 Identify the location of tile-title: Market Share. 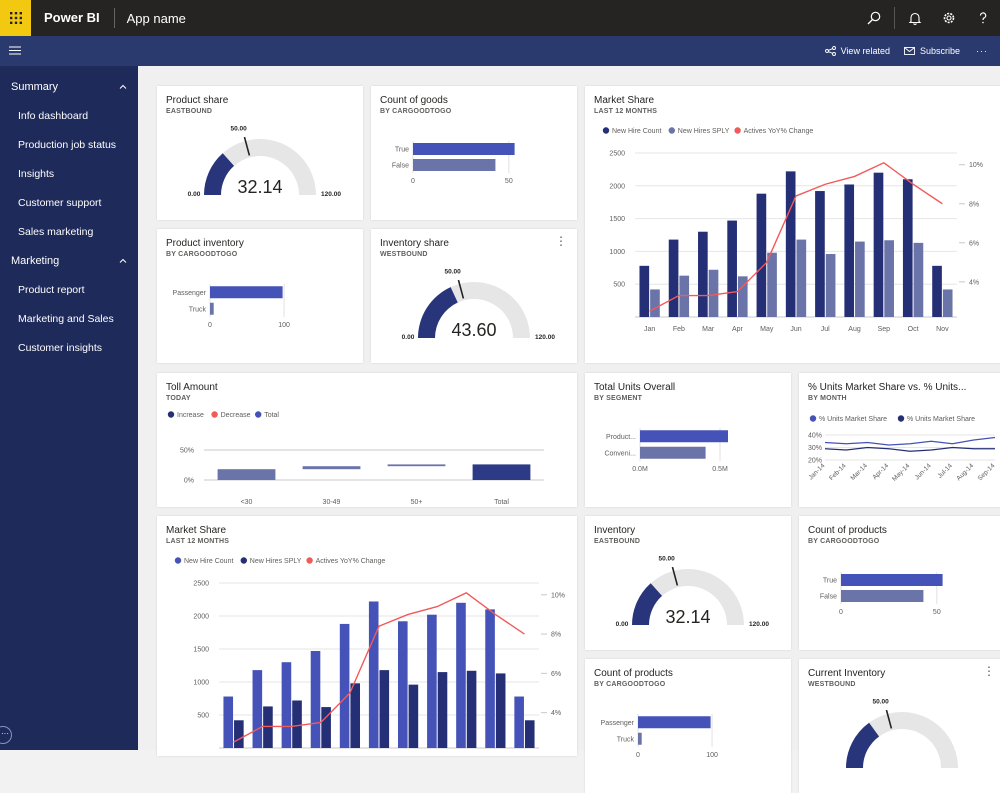
(624, 100).